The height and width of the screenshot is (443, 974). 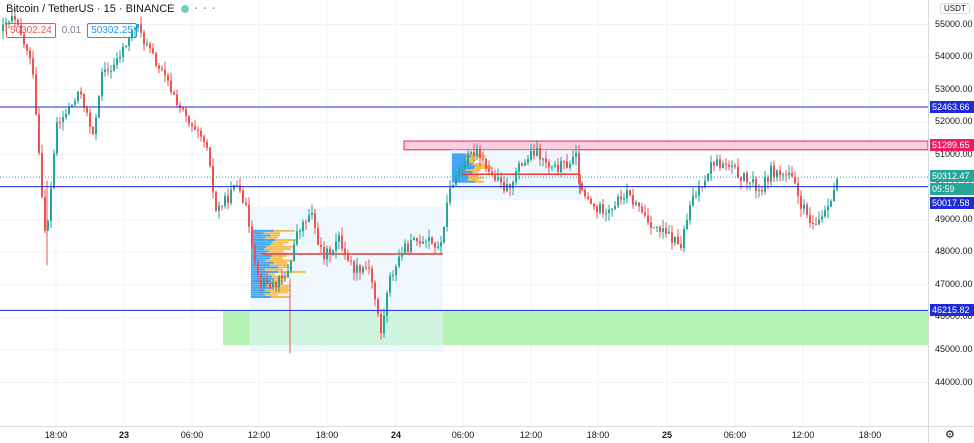 I want to click on gear-icon: ⚙, so click(x=950, y=435).